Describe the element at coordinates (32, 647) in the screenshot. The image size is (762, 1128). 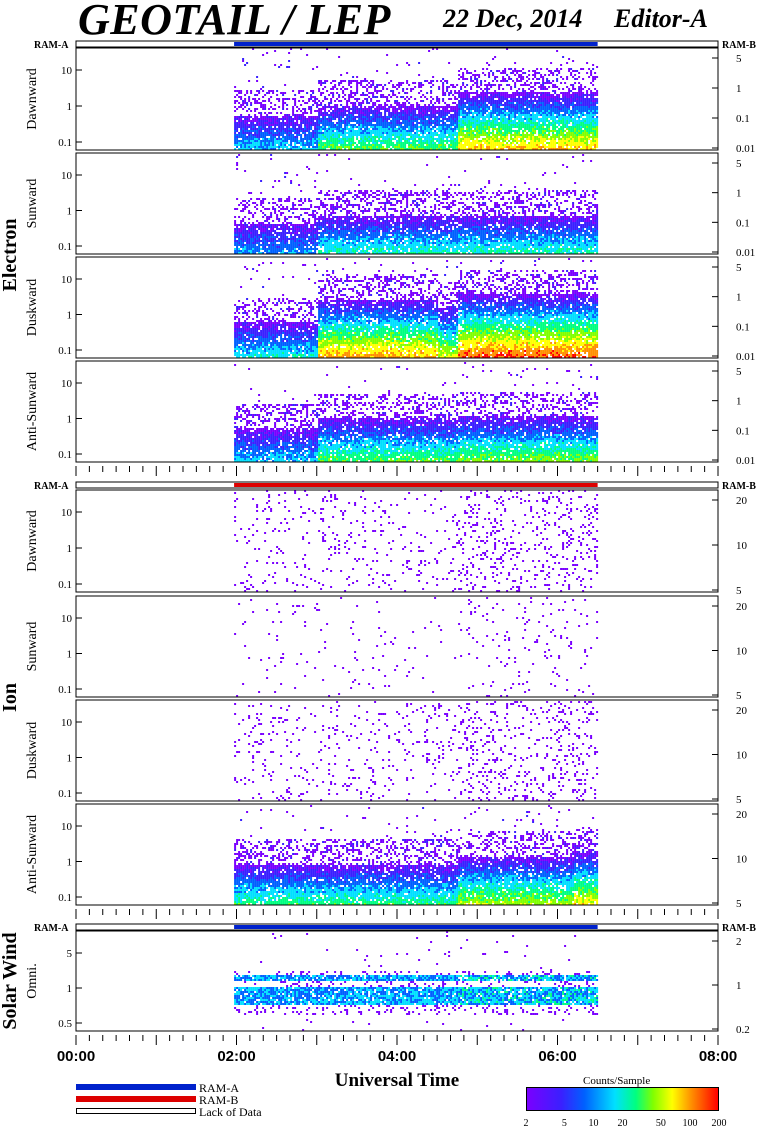
I see `panel-label: Sunward` at that location.